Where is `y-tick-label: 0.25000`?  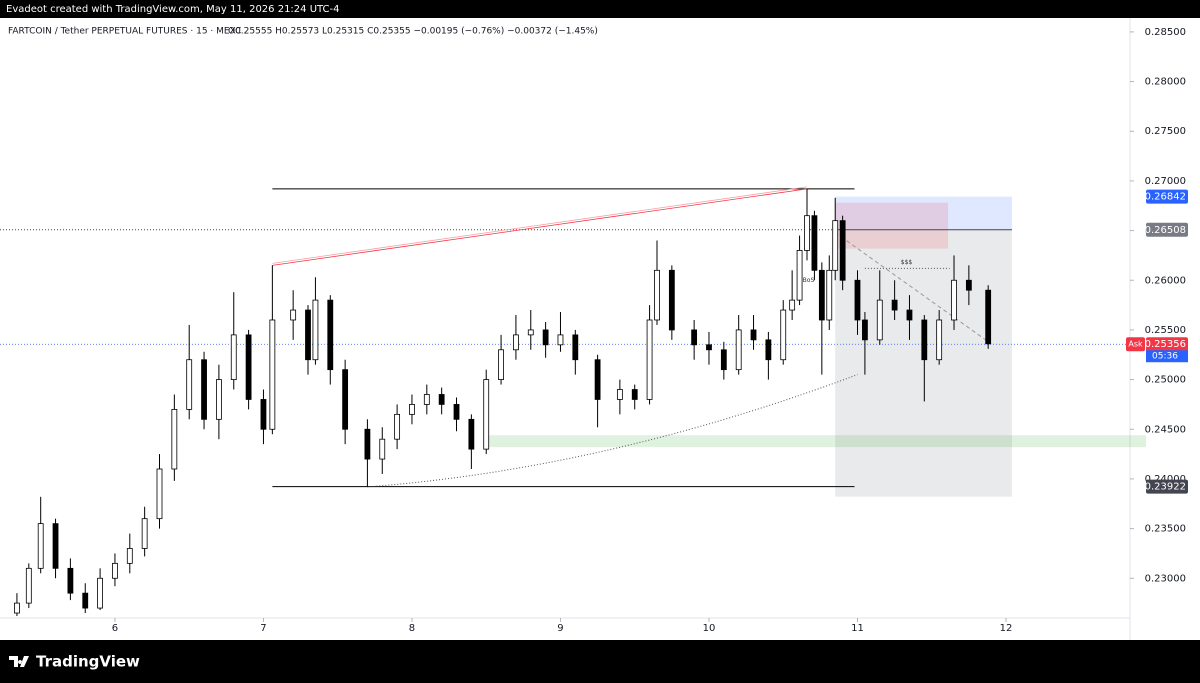
y-tick-label: 0.25000 is located at coordinates (1165, 380).